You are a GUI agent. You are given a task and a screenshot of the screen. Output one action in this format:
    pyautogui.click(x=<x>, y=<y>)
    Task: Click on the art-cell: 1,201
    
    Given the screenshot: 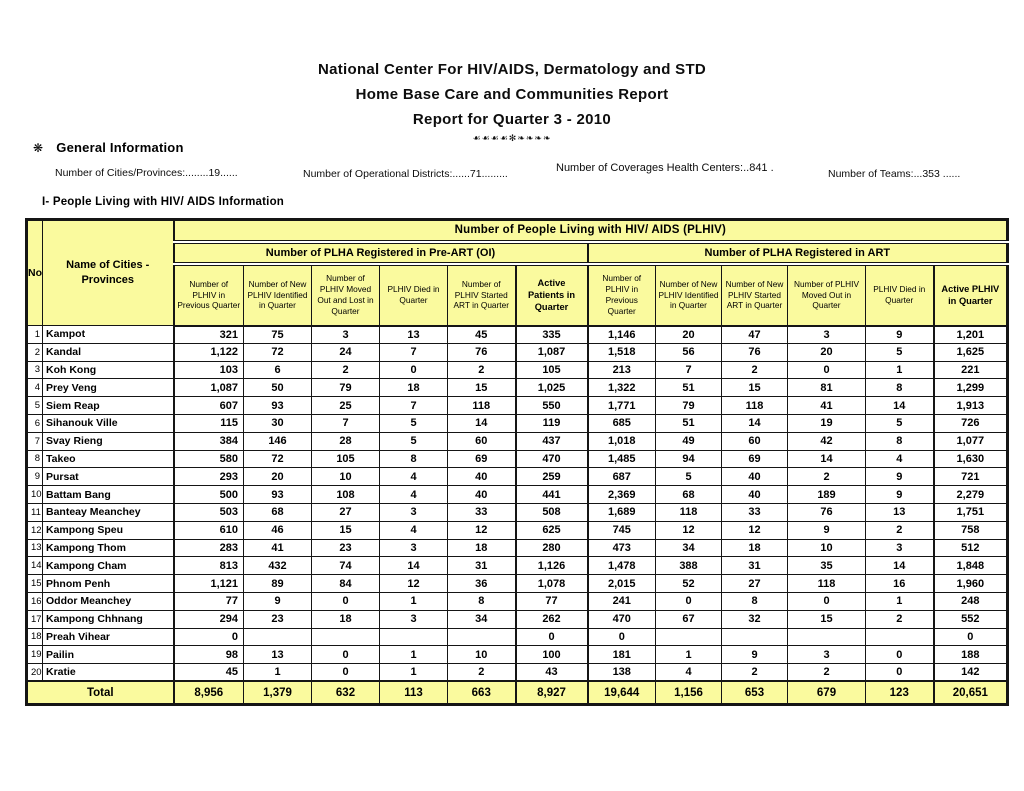 What is the action you would take?
    pyautogui.click(x=970, y=334)
    